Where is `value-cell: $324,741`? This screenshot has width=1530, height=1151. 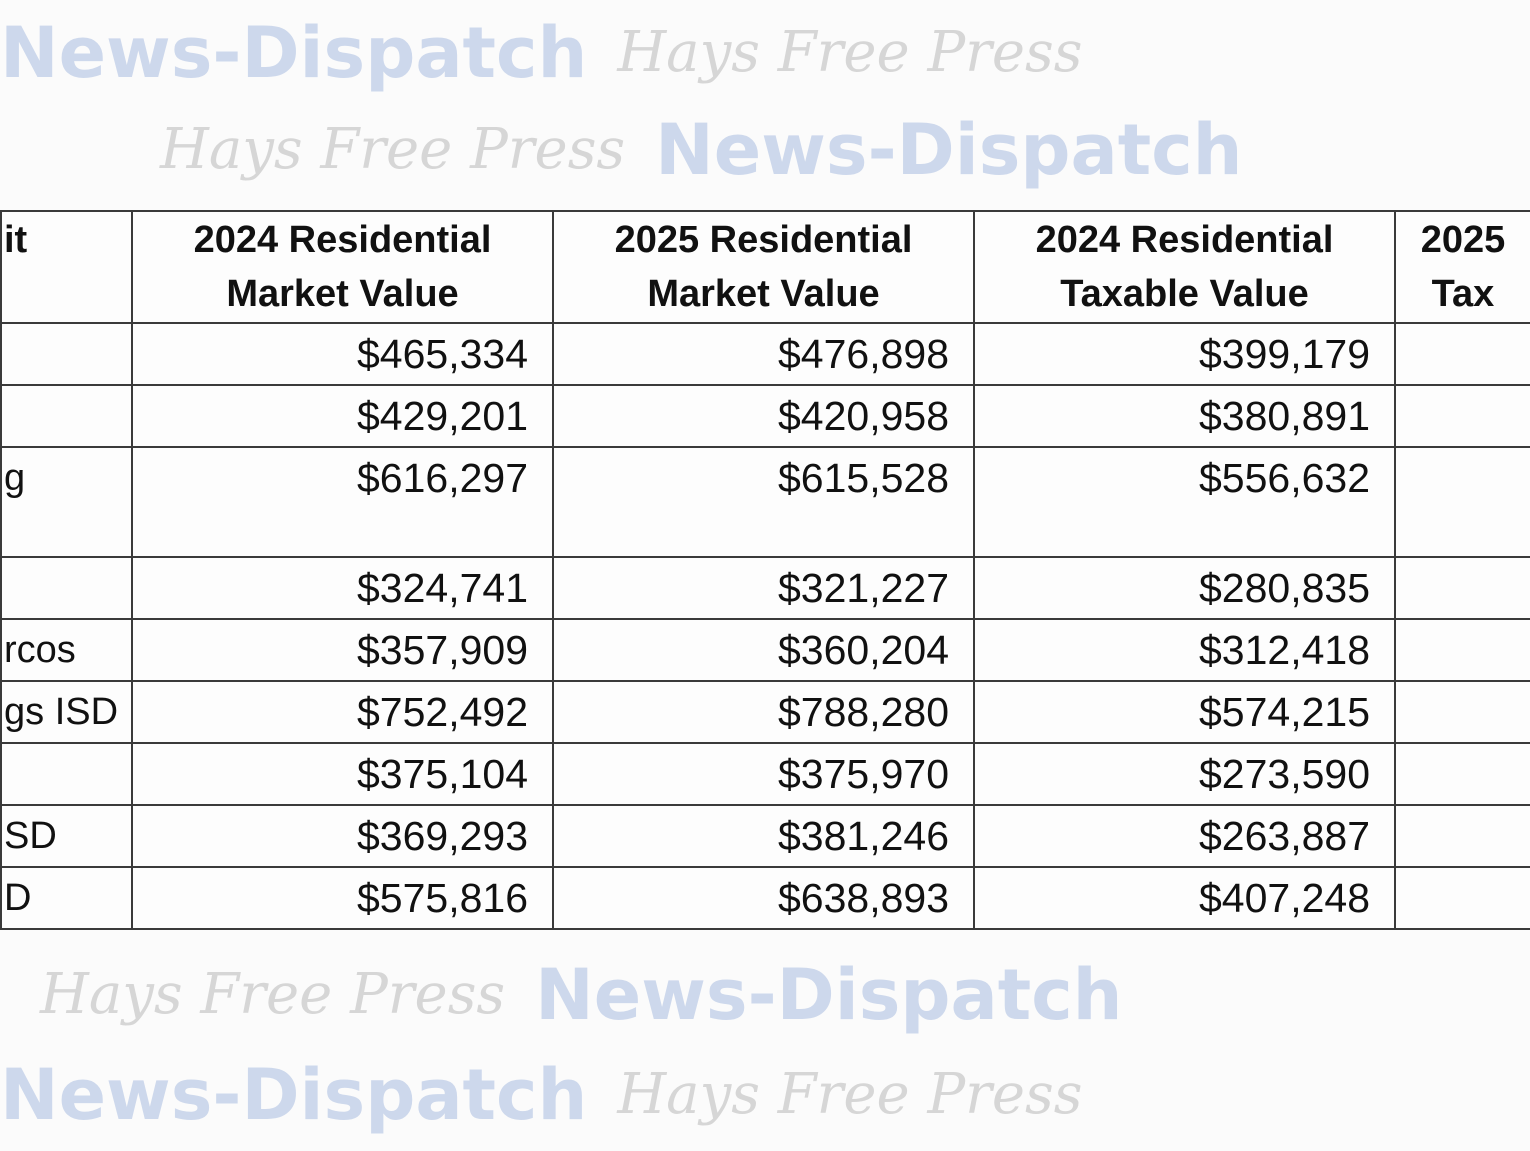 value-cell: $324,741 is located at coordinates (342, 588).